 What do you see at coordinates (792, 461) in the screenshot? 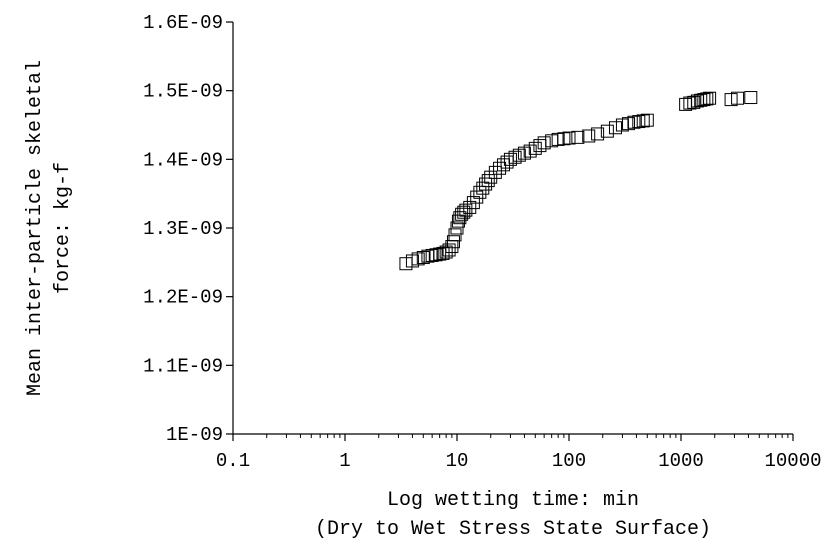
I see `x-tick-label: 10000` at bounding box center [792, 461].